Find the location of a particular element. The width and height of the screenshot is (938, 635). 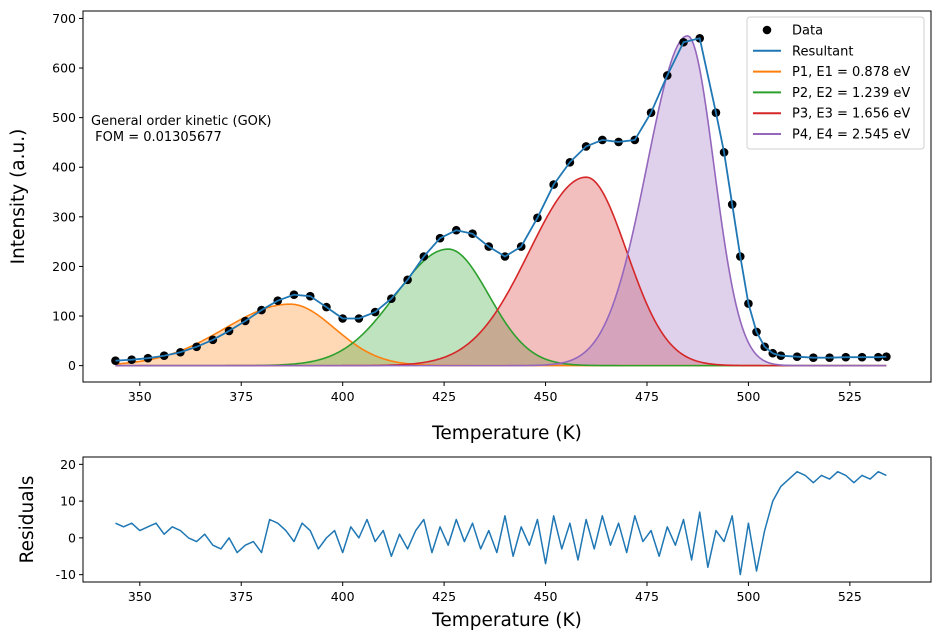

fit-annotation-line: FOM = 0.01305677 is located at coordinates (156, 137).